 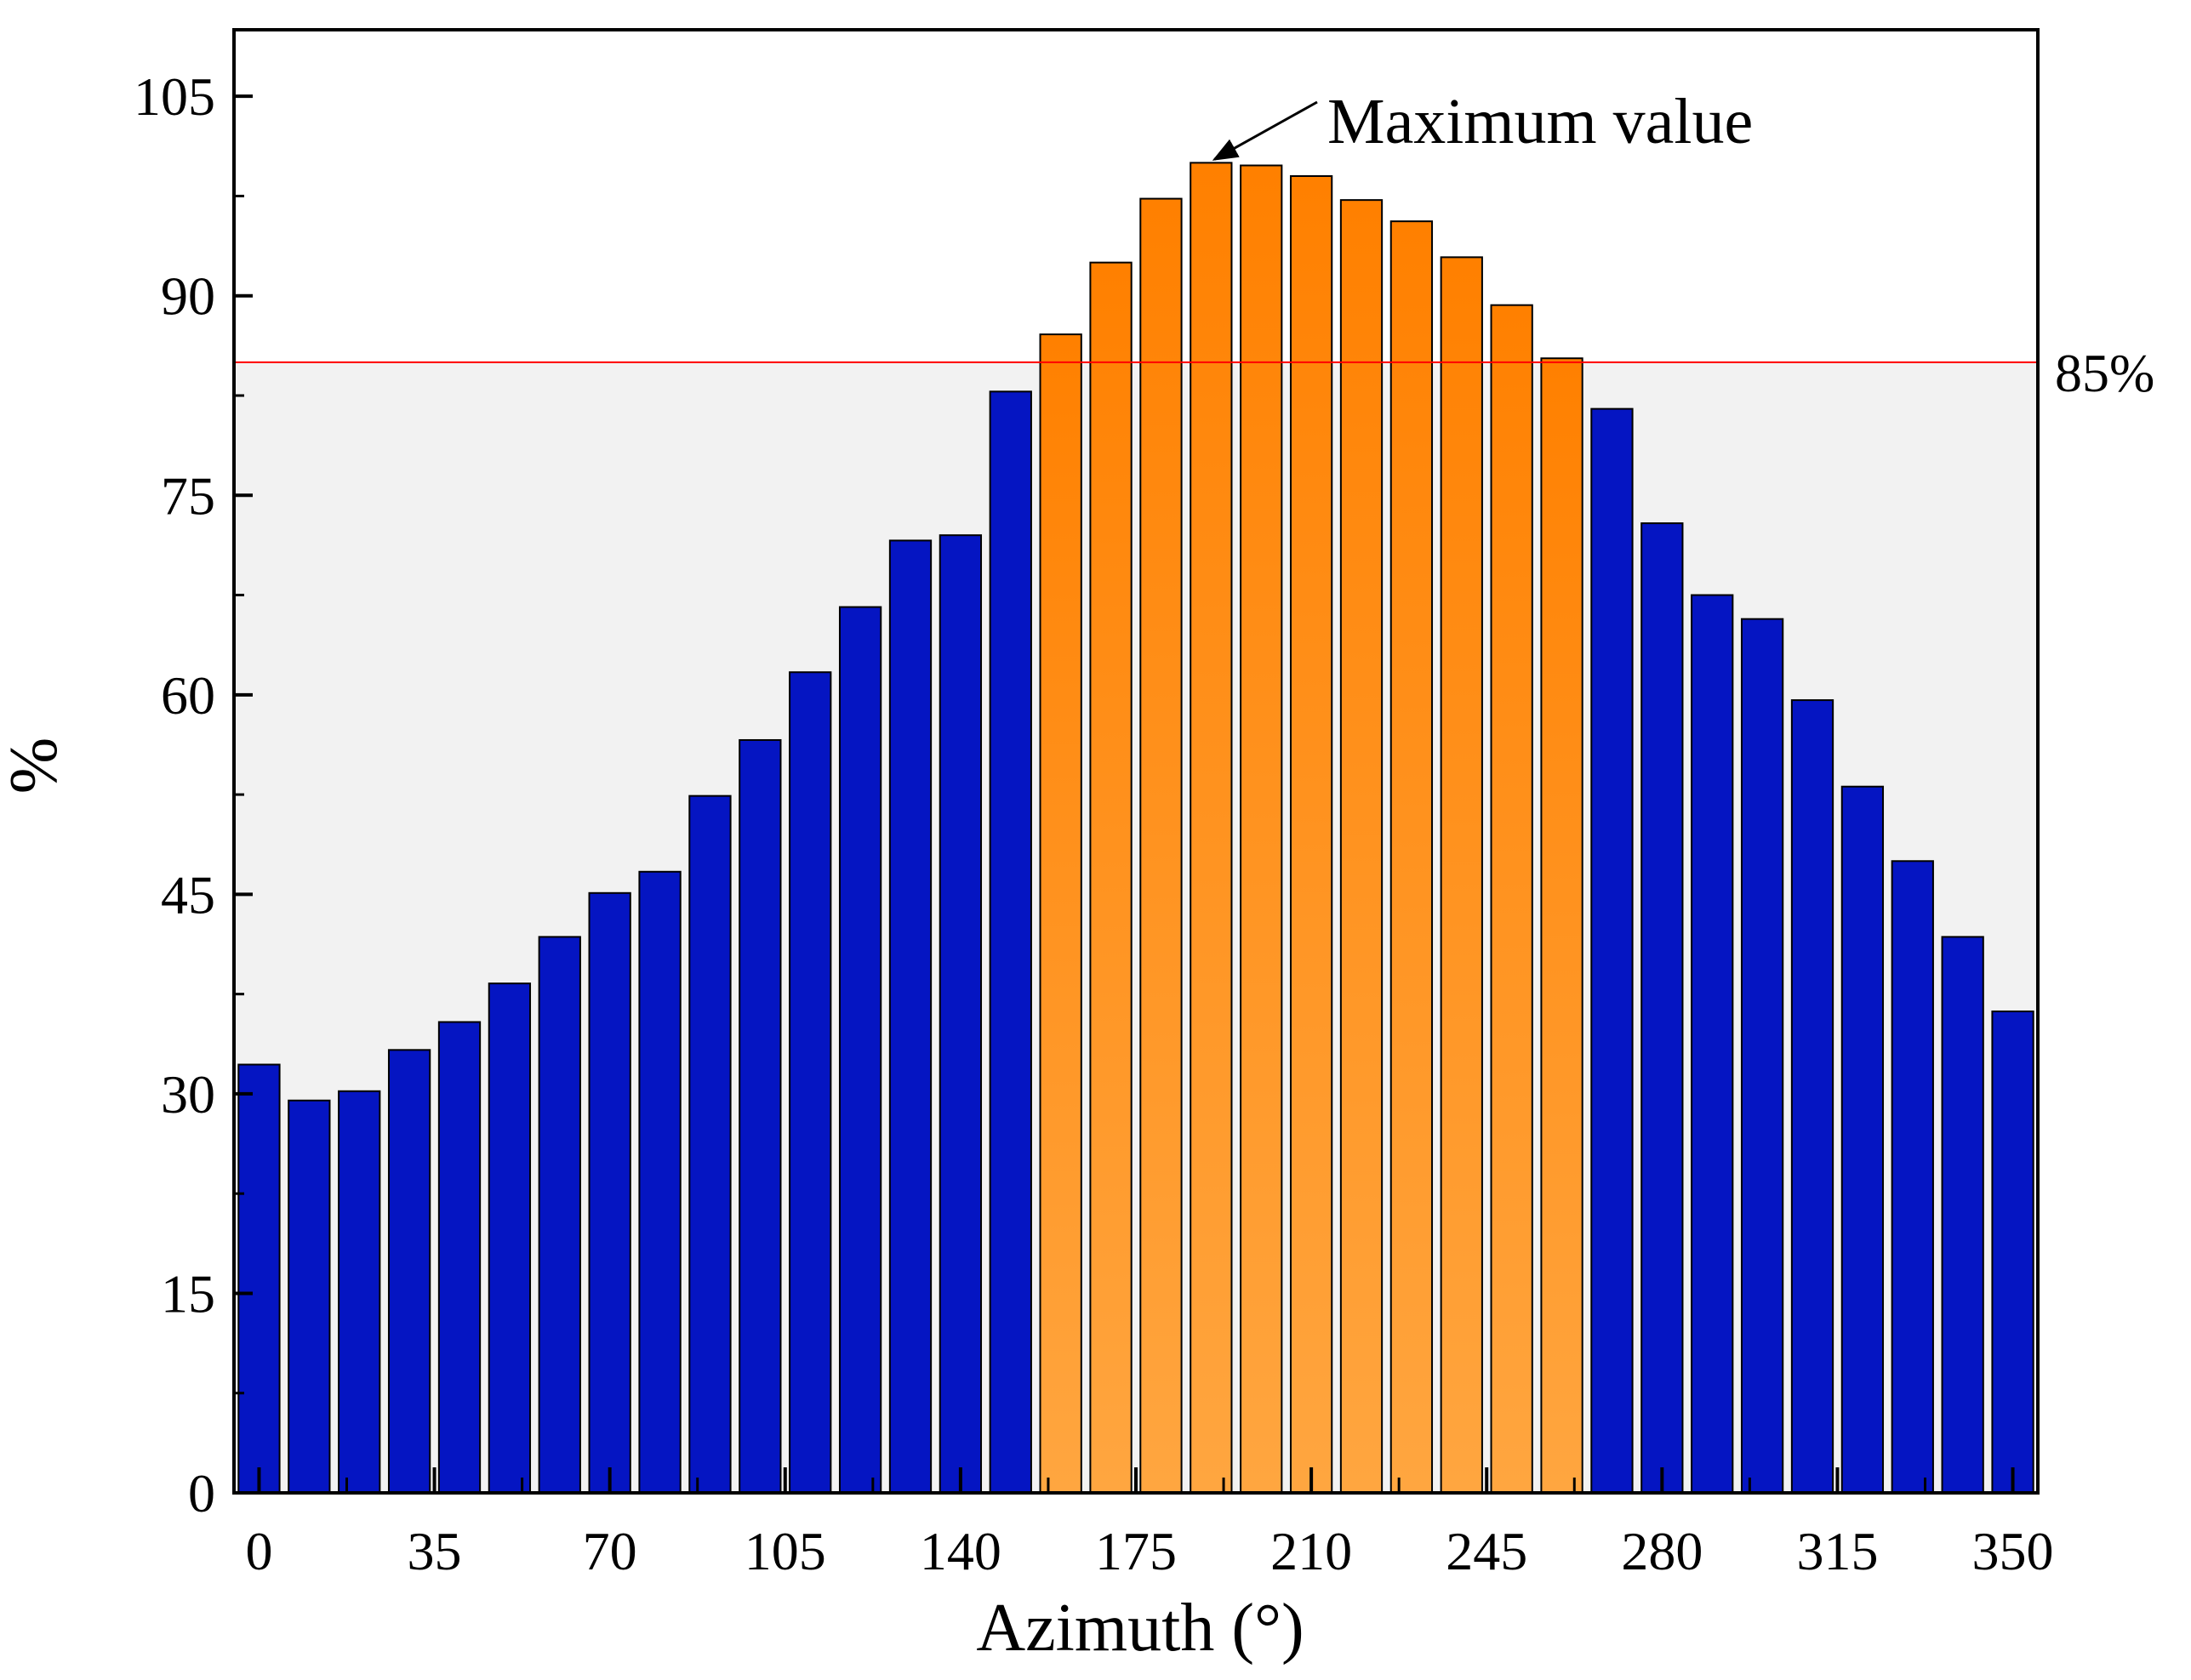 What do you see at coordinates (1837, 1551) in the screenshot?
I see `x-tick-label: 315` at bounding box center [1837, 1551].